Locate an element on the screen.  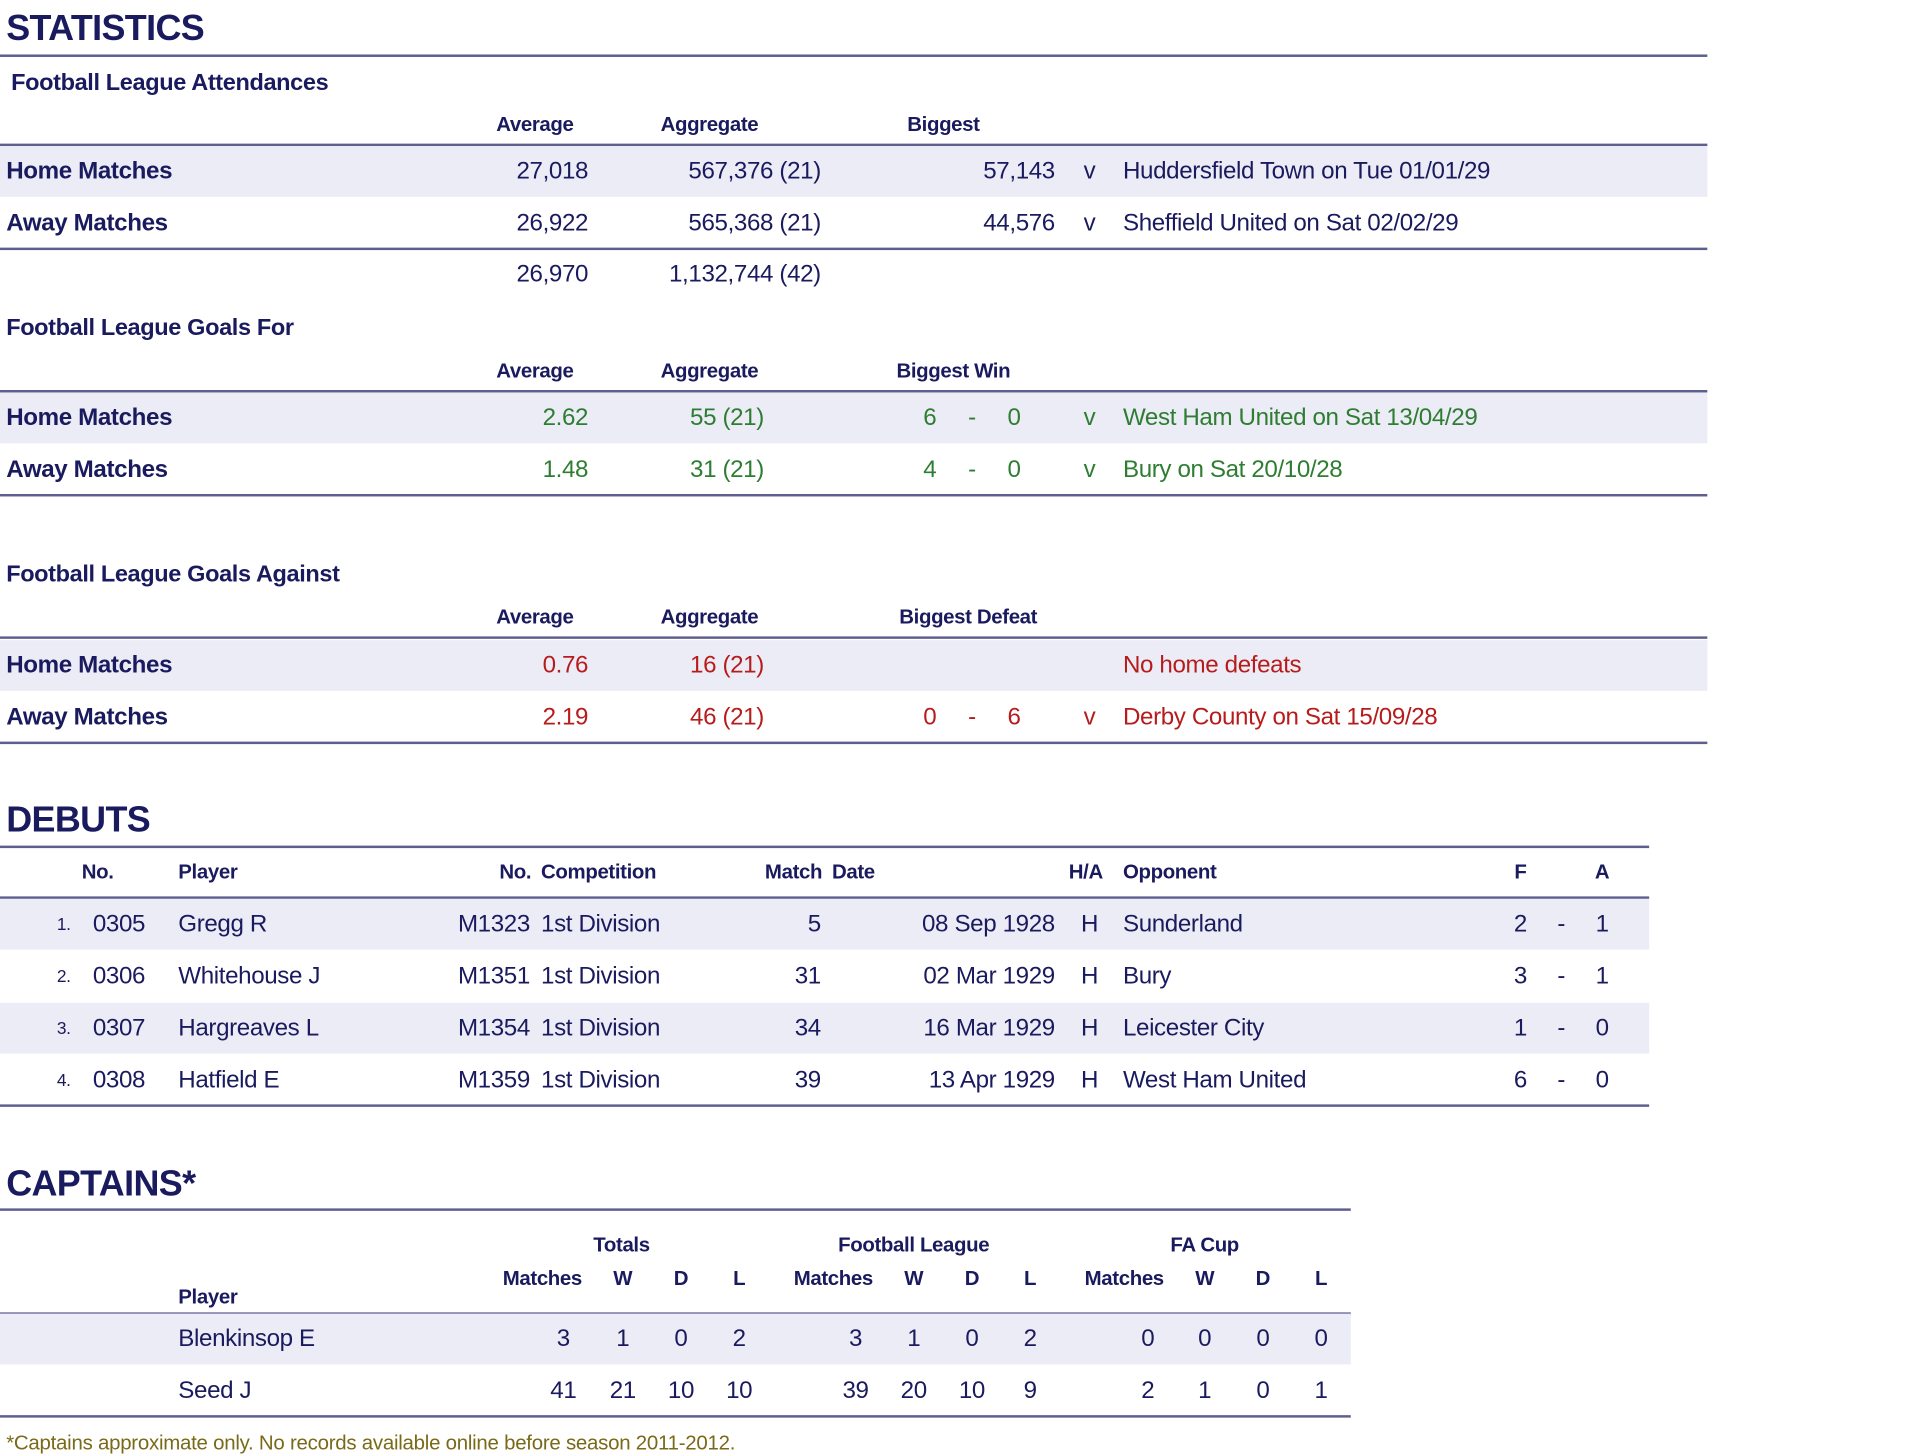
date: 02 Mar 1929 is located at coordinates (989, 976).